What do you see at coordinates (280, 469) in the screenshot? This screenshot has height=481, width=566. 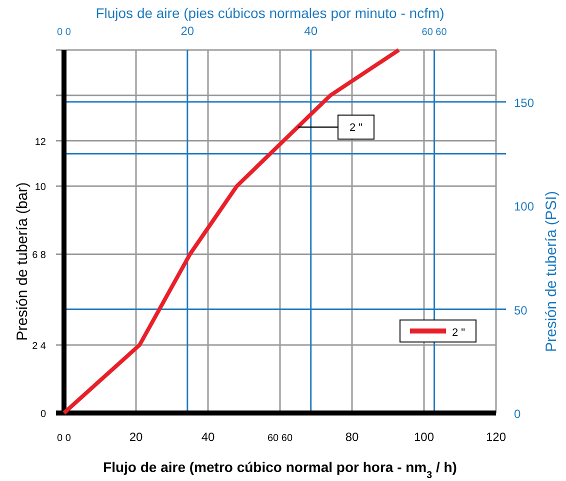 I see `x-axis-title: Flujo de aire (metro cúbico normal por hora - nm$_{3}$/ h)` at bounding box center [280, 469].